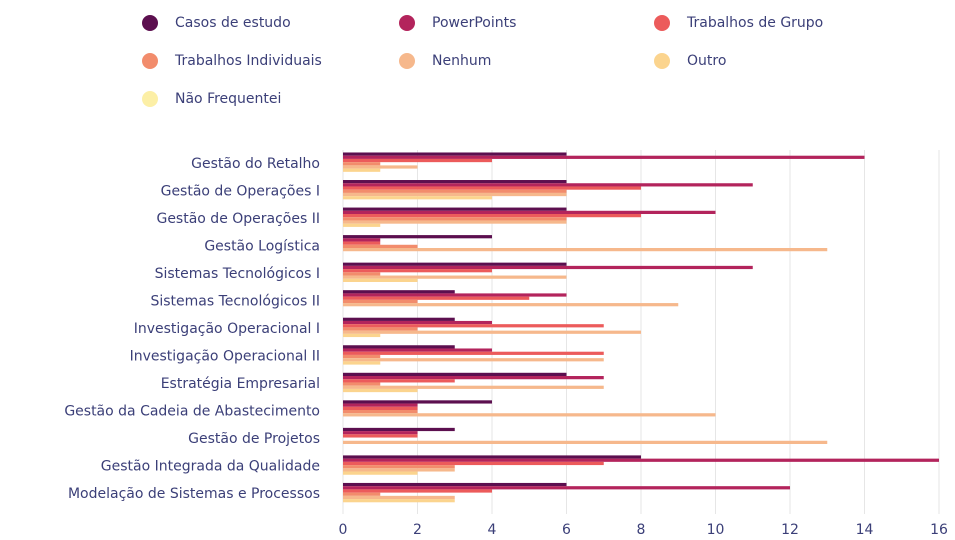  Describe the element at coordinates (227, 329) in the screenshot. I see `y-tick-label: Investigação Operacional I` at that location.